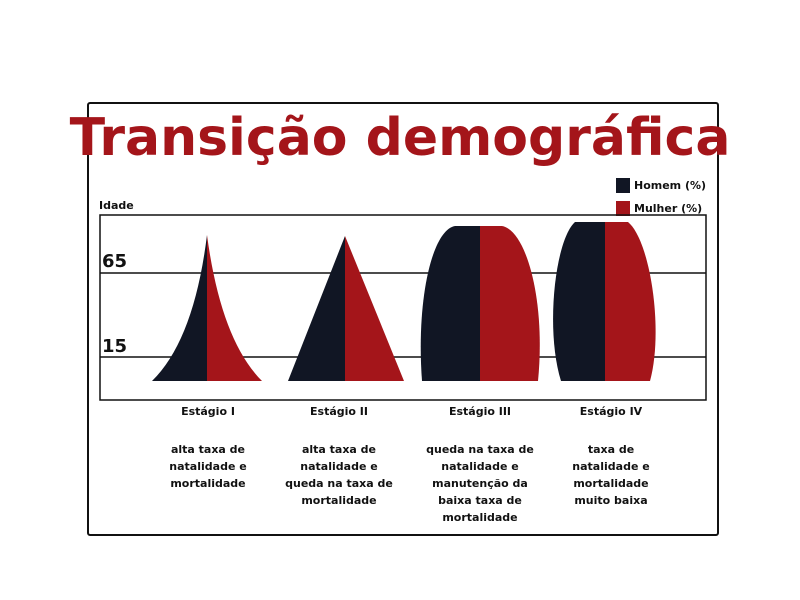  Describe the element at coordinates (116, 205) in the screenshot. I see `y-axis-title: Idade` at that location.